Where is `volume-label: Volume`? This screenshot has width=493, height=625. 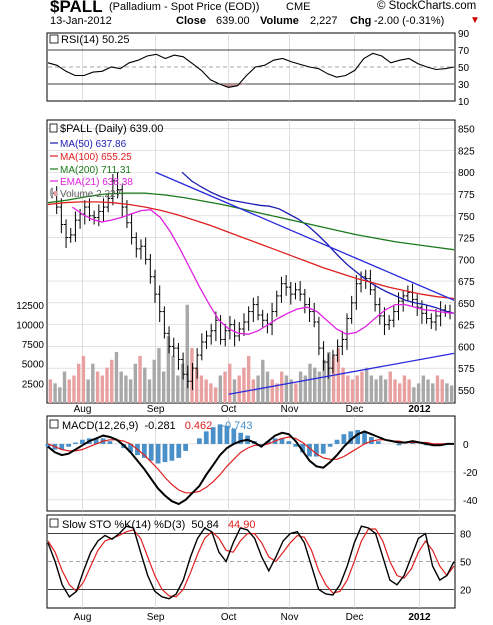 volume-label: Volume is located at coordinates (279, 21).